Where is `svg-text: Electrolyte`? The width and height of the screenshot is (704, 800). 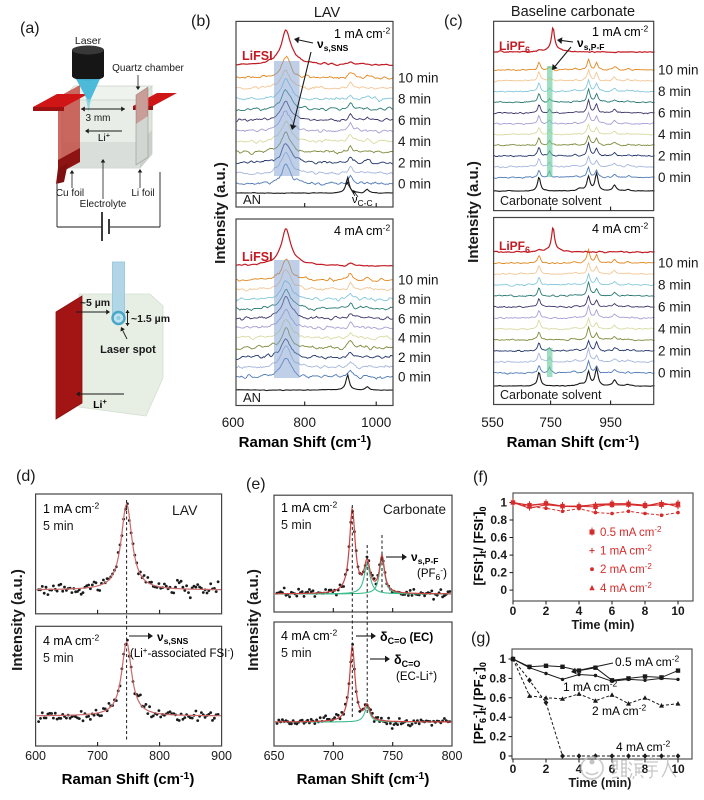
svg-text: Electrolyte is located at coordinates (103, 204).